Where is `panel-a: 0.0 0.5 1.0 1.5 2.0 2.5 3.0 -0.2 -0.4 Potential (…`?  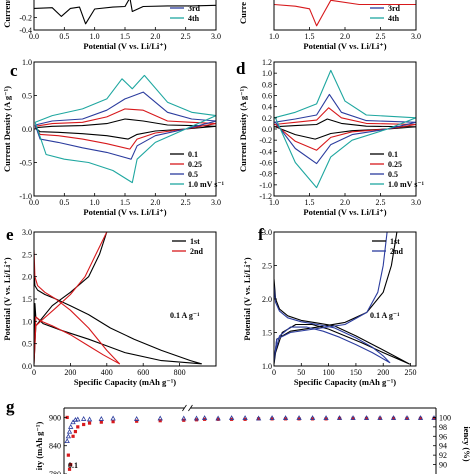
panel-a: 0.0 0.5 1.0 1.5 2.0 2.5 3.0 -0.2 -0.4 Potential (… is located at coordinates (111, 25).